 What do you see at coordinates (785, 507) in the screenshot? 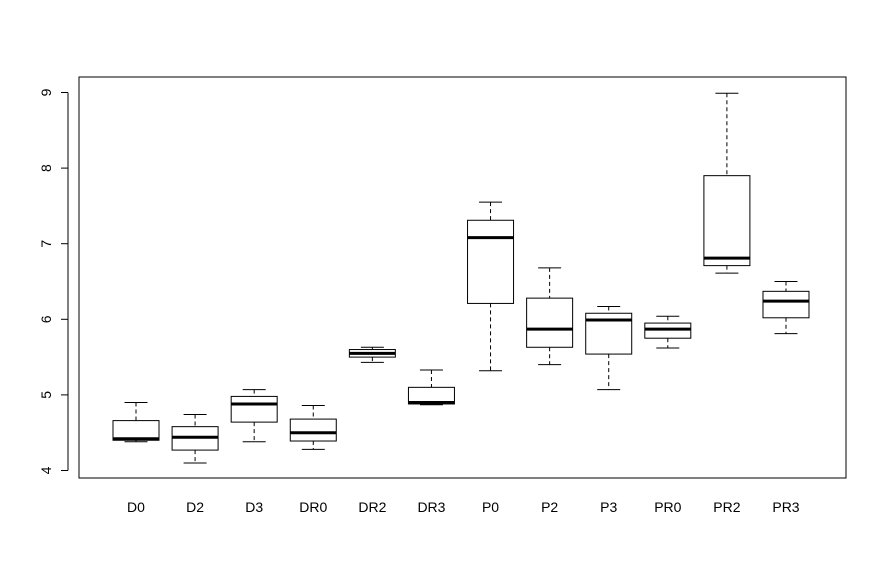
I see `x-tick-label: PR3` at bounding box center [785, 507].